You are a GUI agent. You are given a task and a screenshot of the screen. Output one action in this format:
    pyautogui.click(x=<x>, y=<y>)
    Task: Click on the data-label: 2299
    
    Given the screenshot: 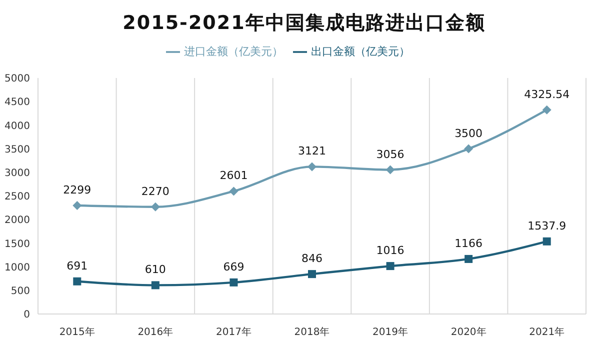 What is the action you would take?
    pyautogui.click(x=77, y=189)
    